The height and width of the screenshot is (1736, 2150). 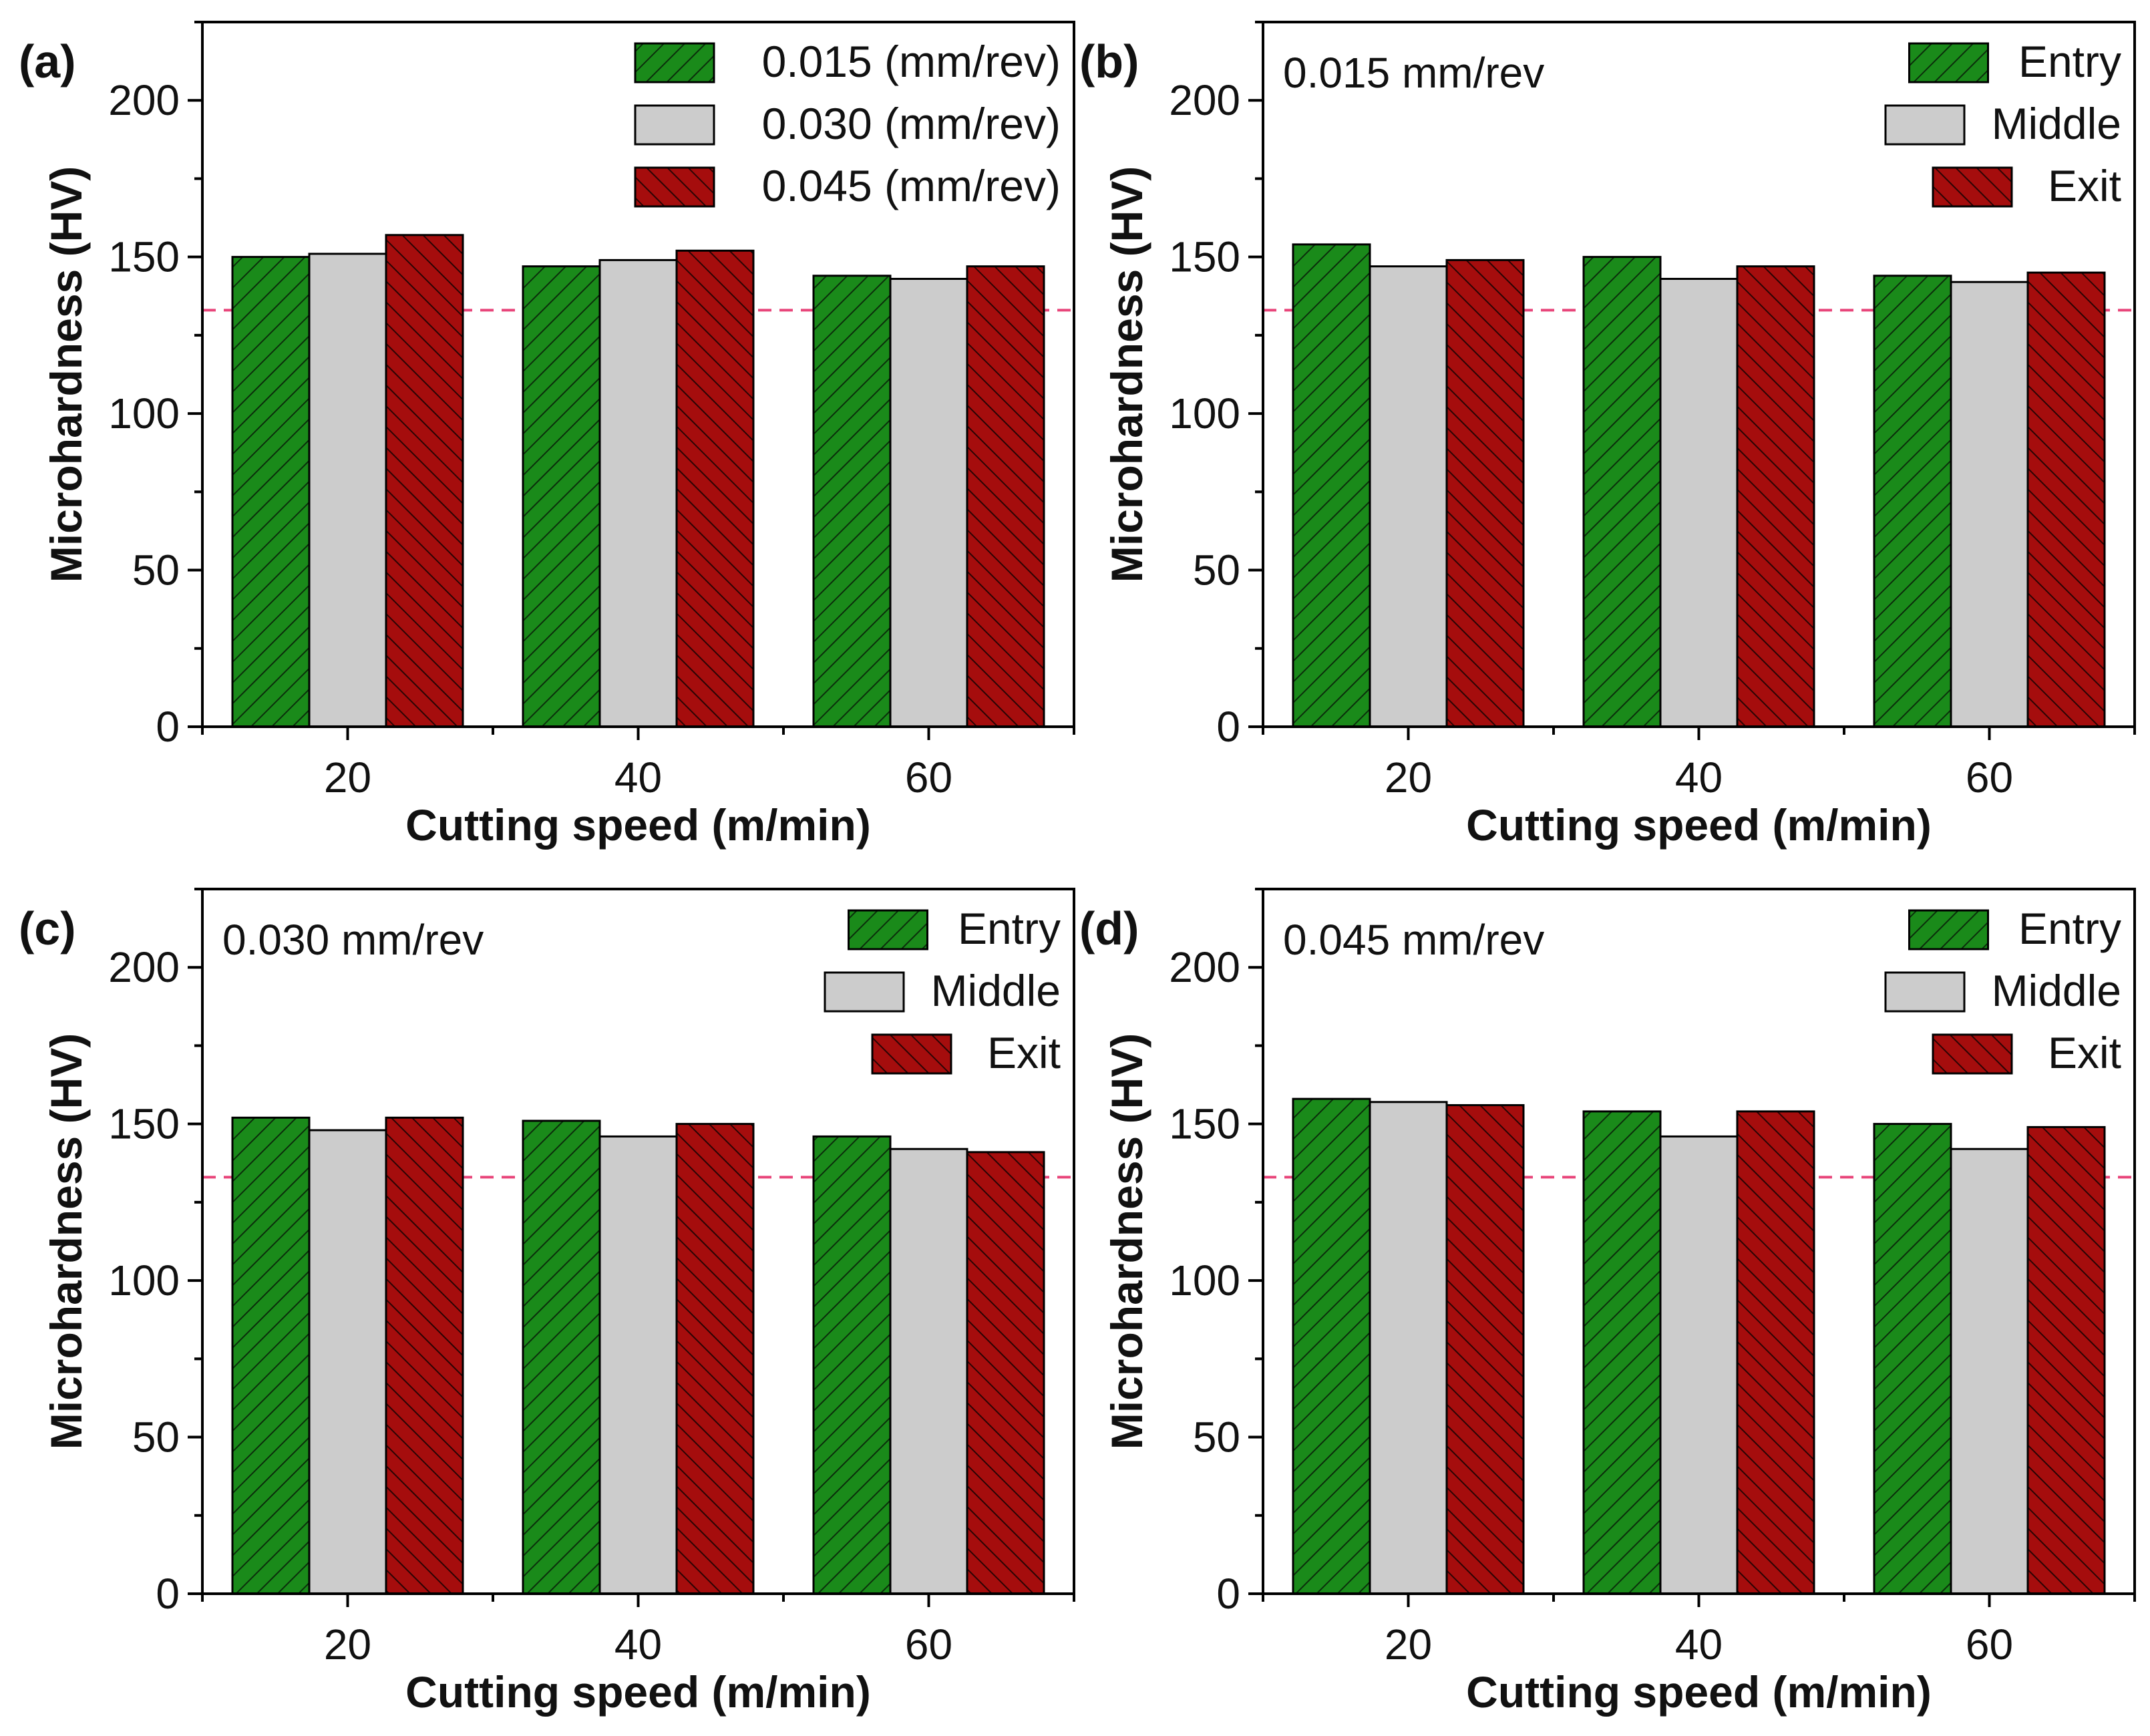 What do you see at coordinates (271, 492) in the screenshot?
I see `bar-0-015-mm-rev--20` at bounding box center [271, 492].